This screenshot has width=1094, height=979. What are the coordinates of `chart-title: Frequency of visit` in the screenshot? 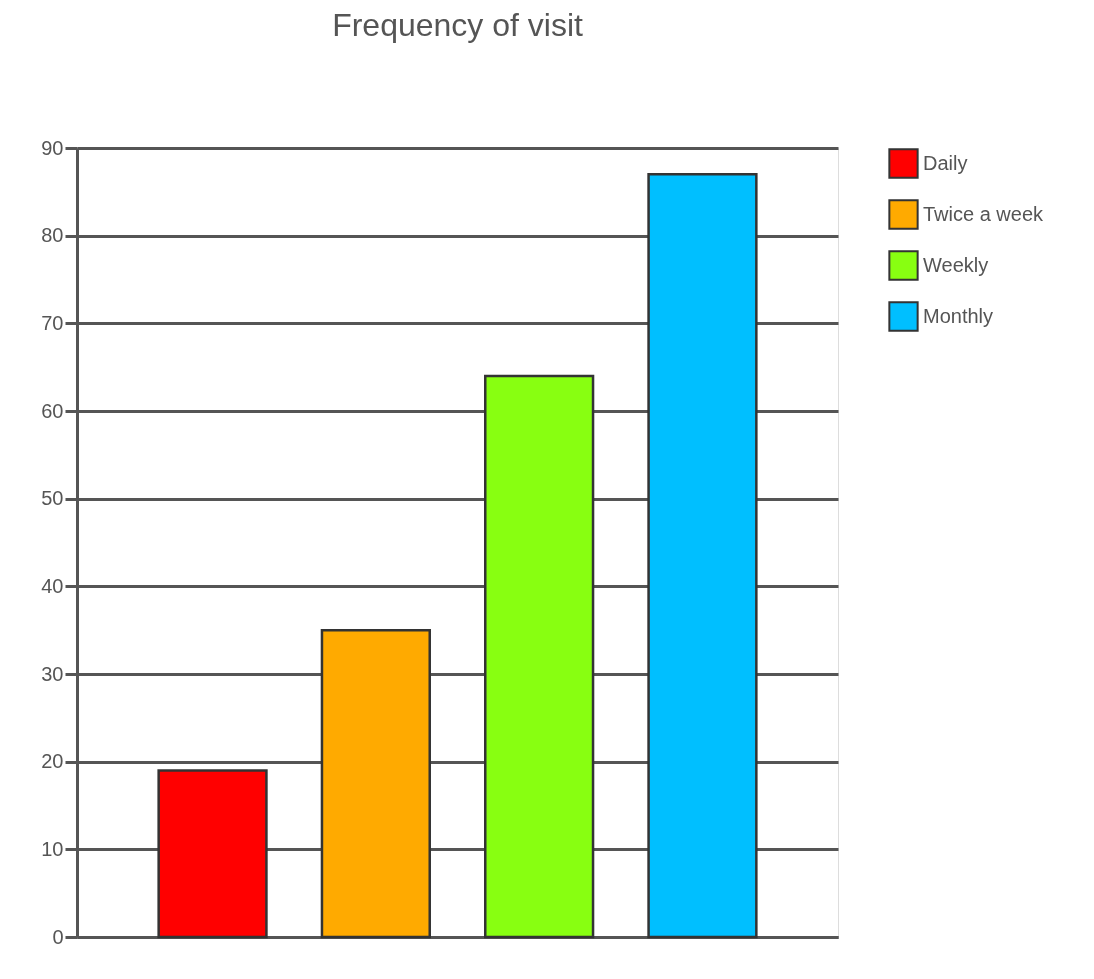 It's located at (457, 25).